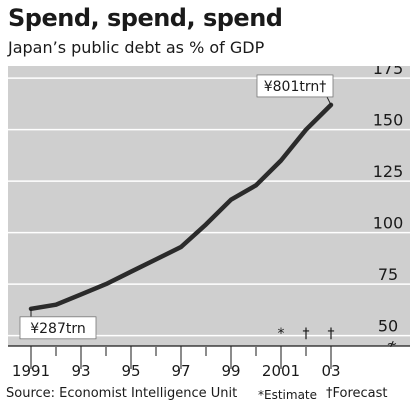  What do you see at coordinates (329, 101) in the screenshot?
I see `annotation-leader` at bounding box center [329, 101].